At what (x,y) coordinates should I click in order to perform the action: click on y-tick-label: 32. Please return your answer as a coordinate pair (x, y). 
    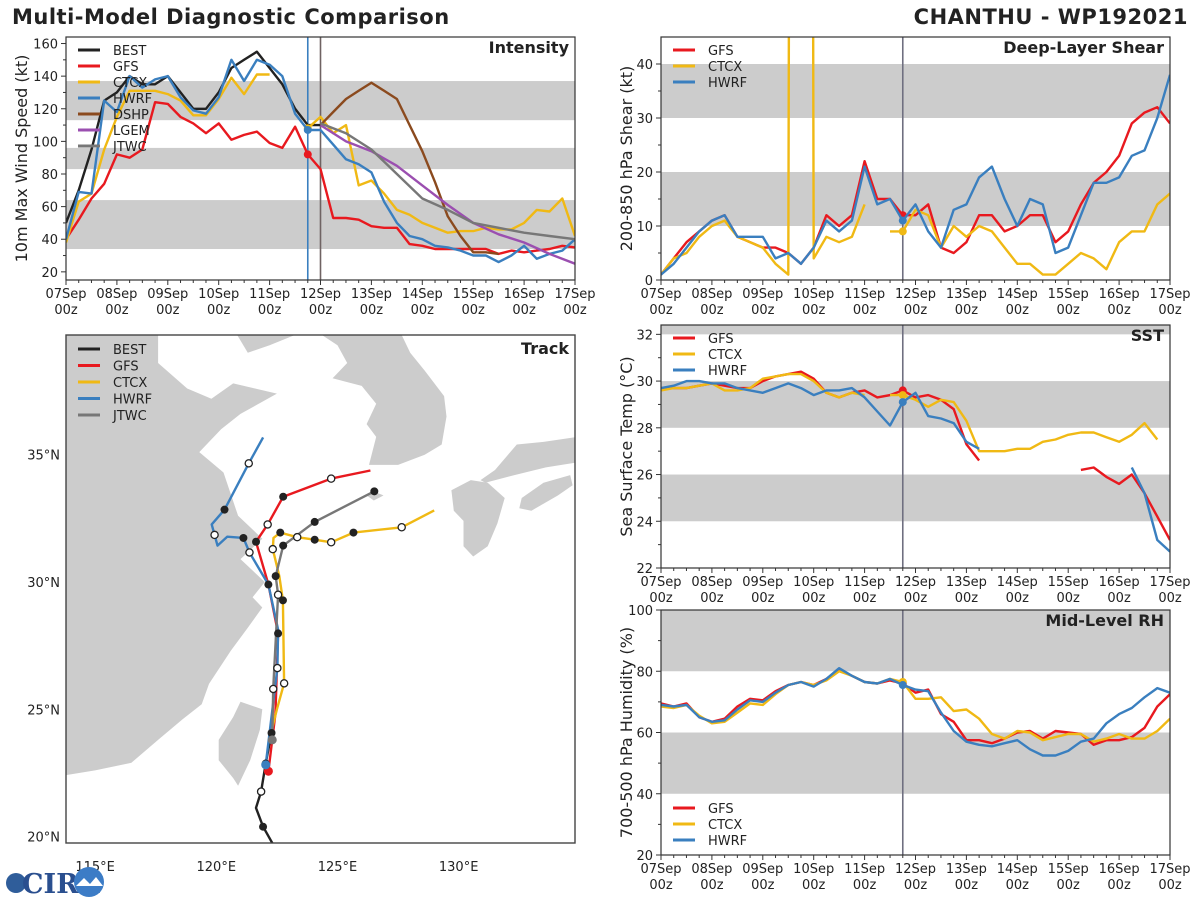
    Looking at the image, I should click on (644, 335).